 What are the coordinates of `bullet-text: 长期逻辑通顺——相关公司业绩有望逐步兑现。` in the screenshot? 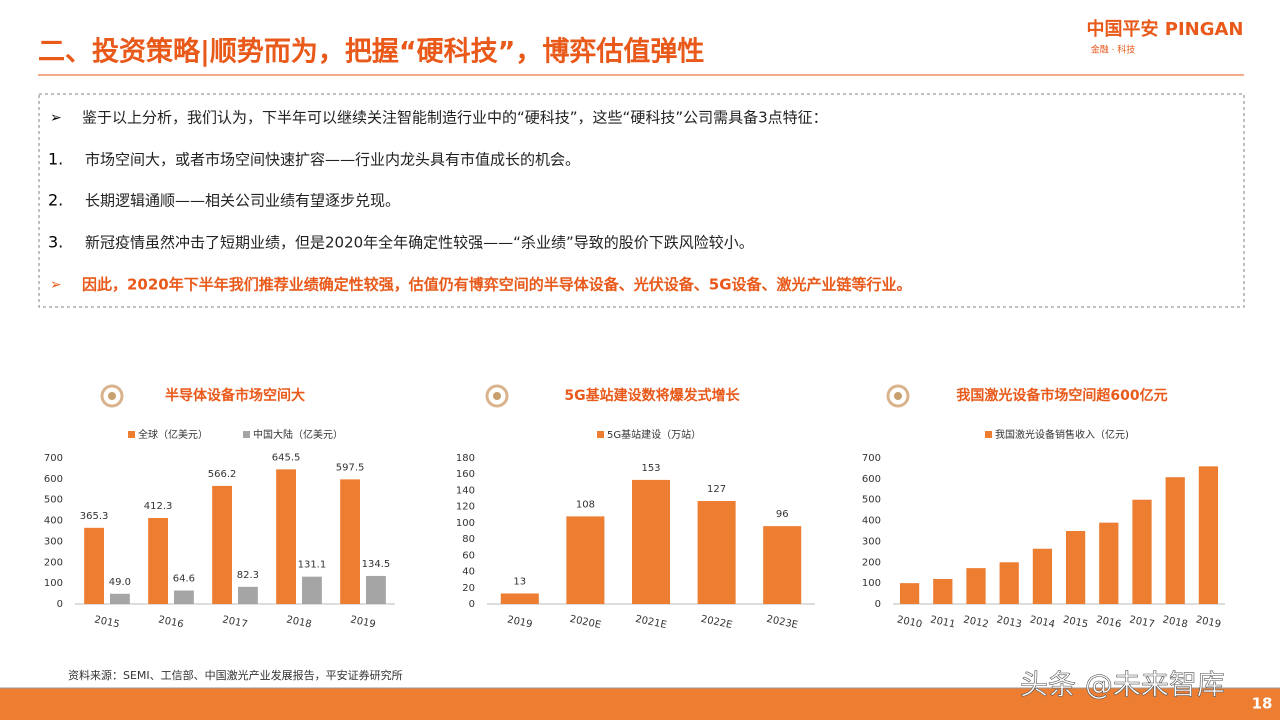 It's located at (242, 201).